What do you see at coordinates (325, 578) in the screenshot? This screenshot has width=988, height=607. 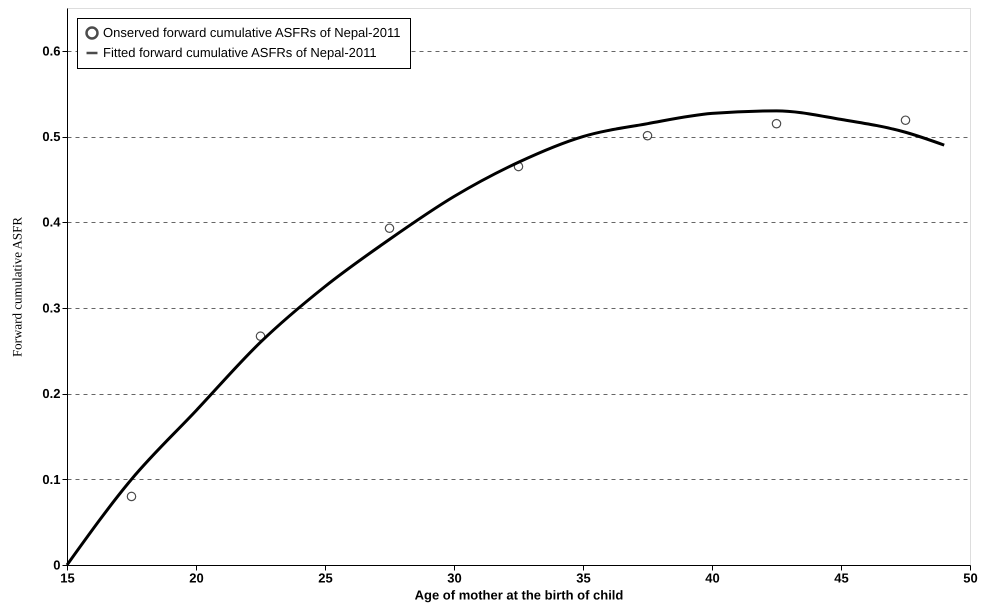 I see `x-tick-label: 25` at bounding box center [325, 578].